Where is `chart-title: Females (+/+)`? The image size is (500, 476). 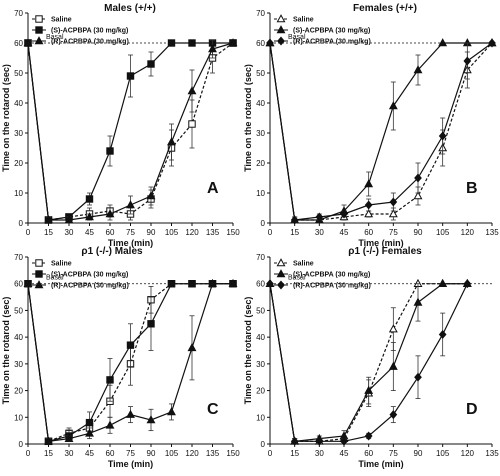
chart-title: Females (+/+) is located at coordinates (385, 8).